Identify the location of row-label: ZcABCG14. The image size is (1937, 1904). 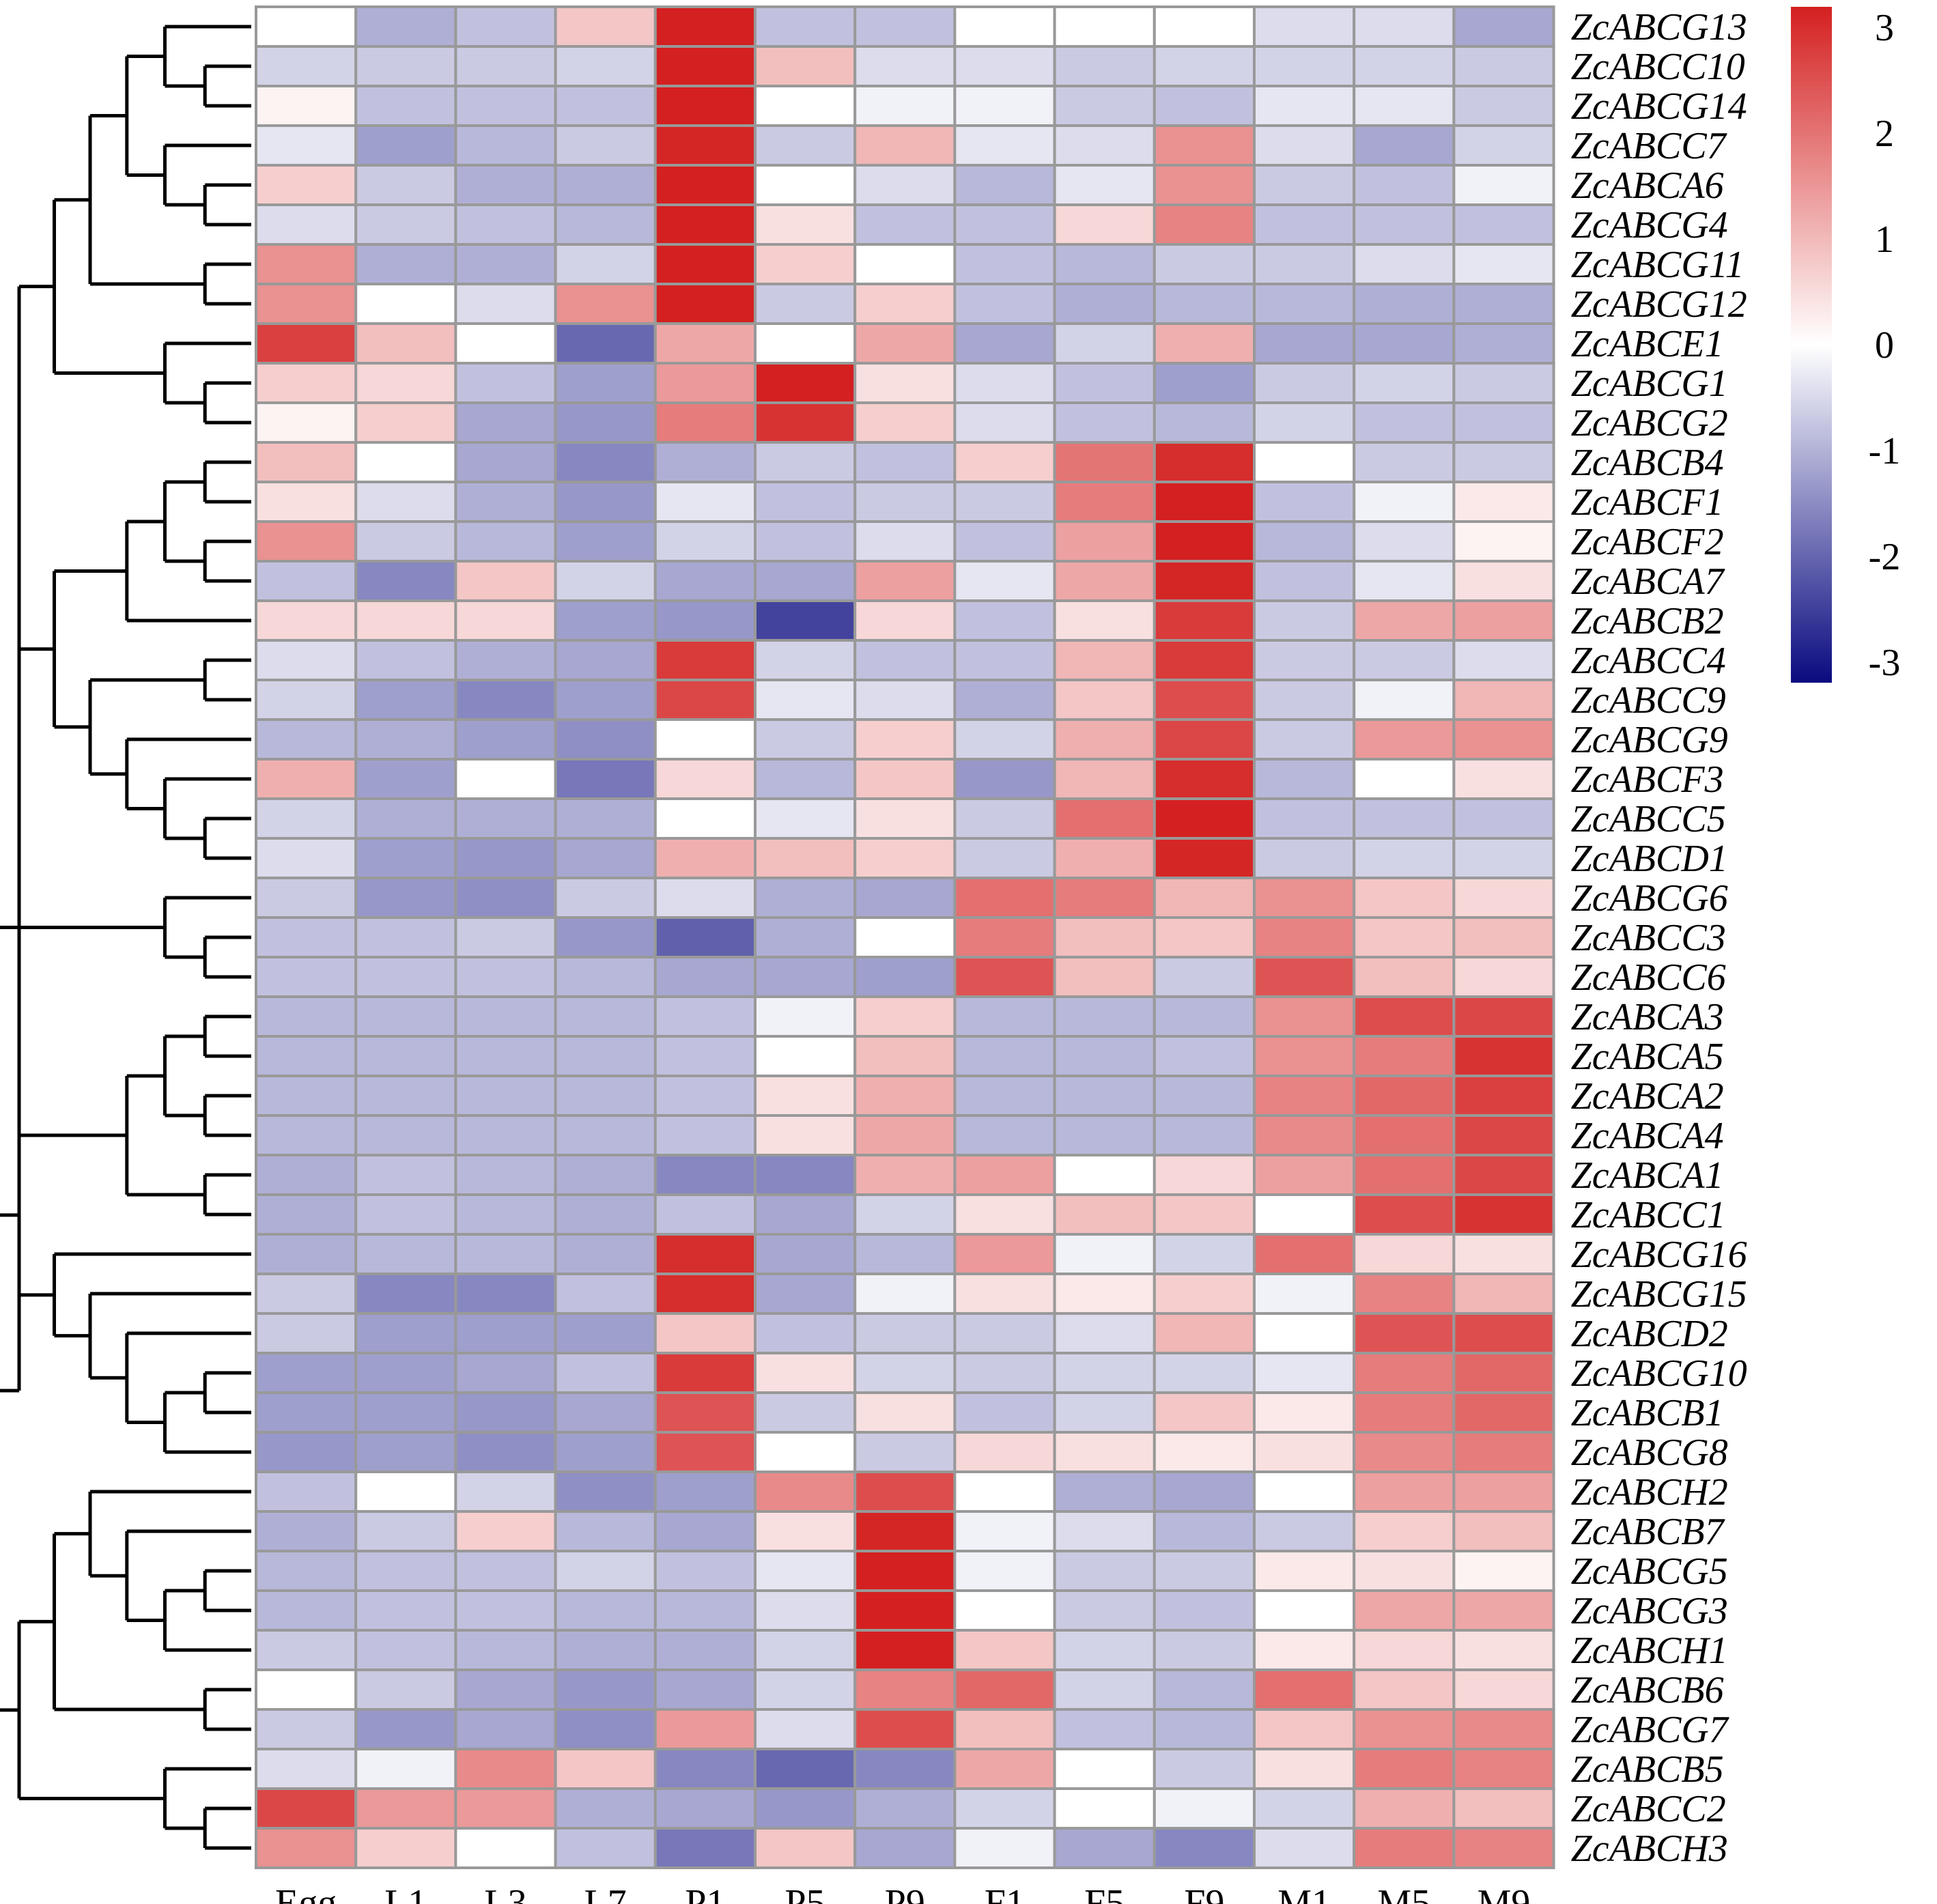
(1659, 106).